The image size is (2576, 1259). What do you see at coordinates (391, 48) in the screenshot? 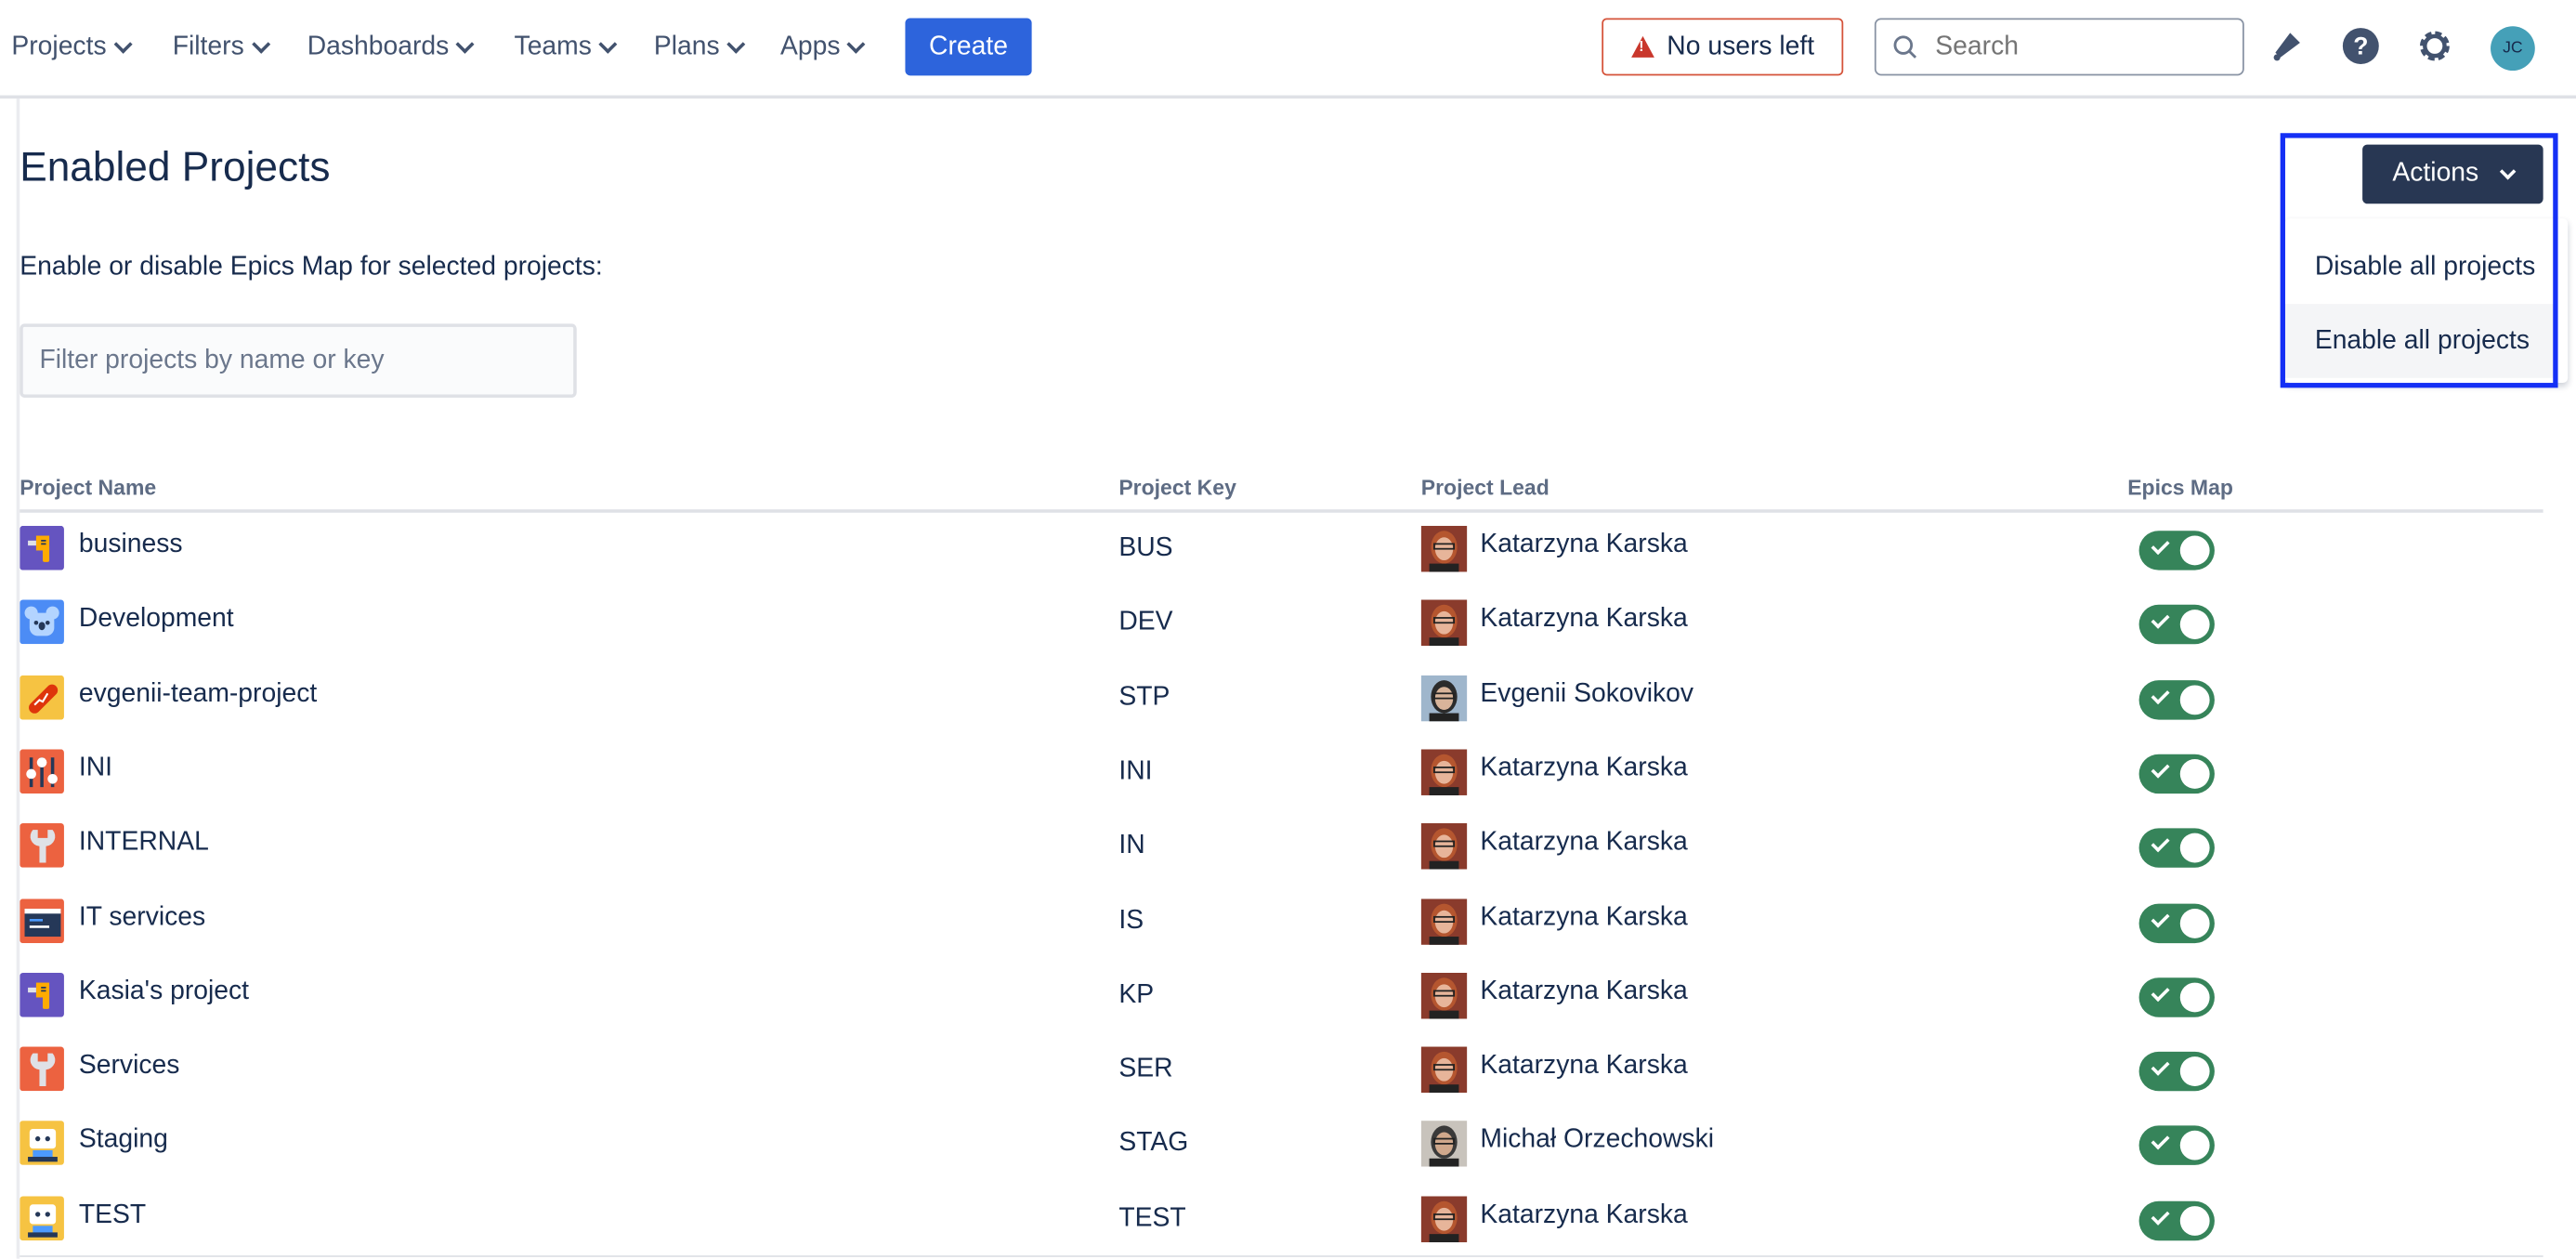
I see `nav-item-dashboards: Dashboards` at bounding box center [391, 48].